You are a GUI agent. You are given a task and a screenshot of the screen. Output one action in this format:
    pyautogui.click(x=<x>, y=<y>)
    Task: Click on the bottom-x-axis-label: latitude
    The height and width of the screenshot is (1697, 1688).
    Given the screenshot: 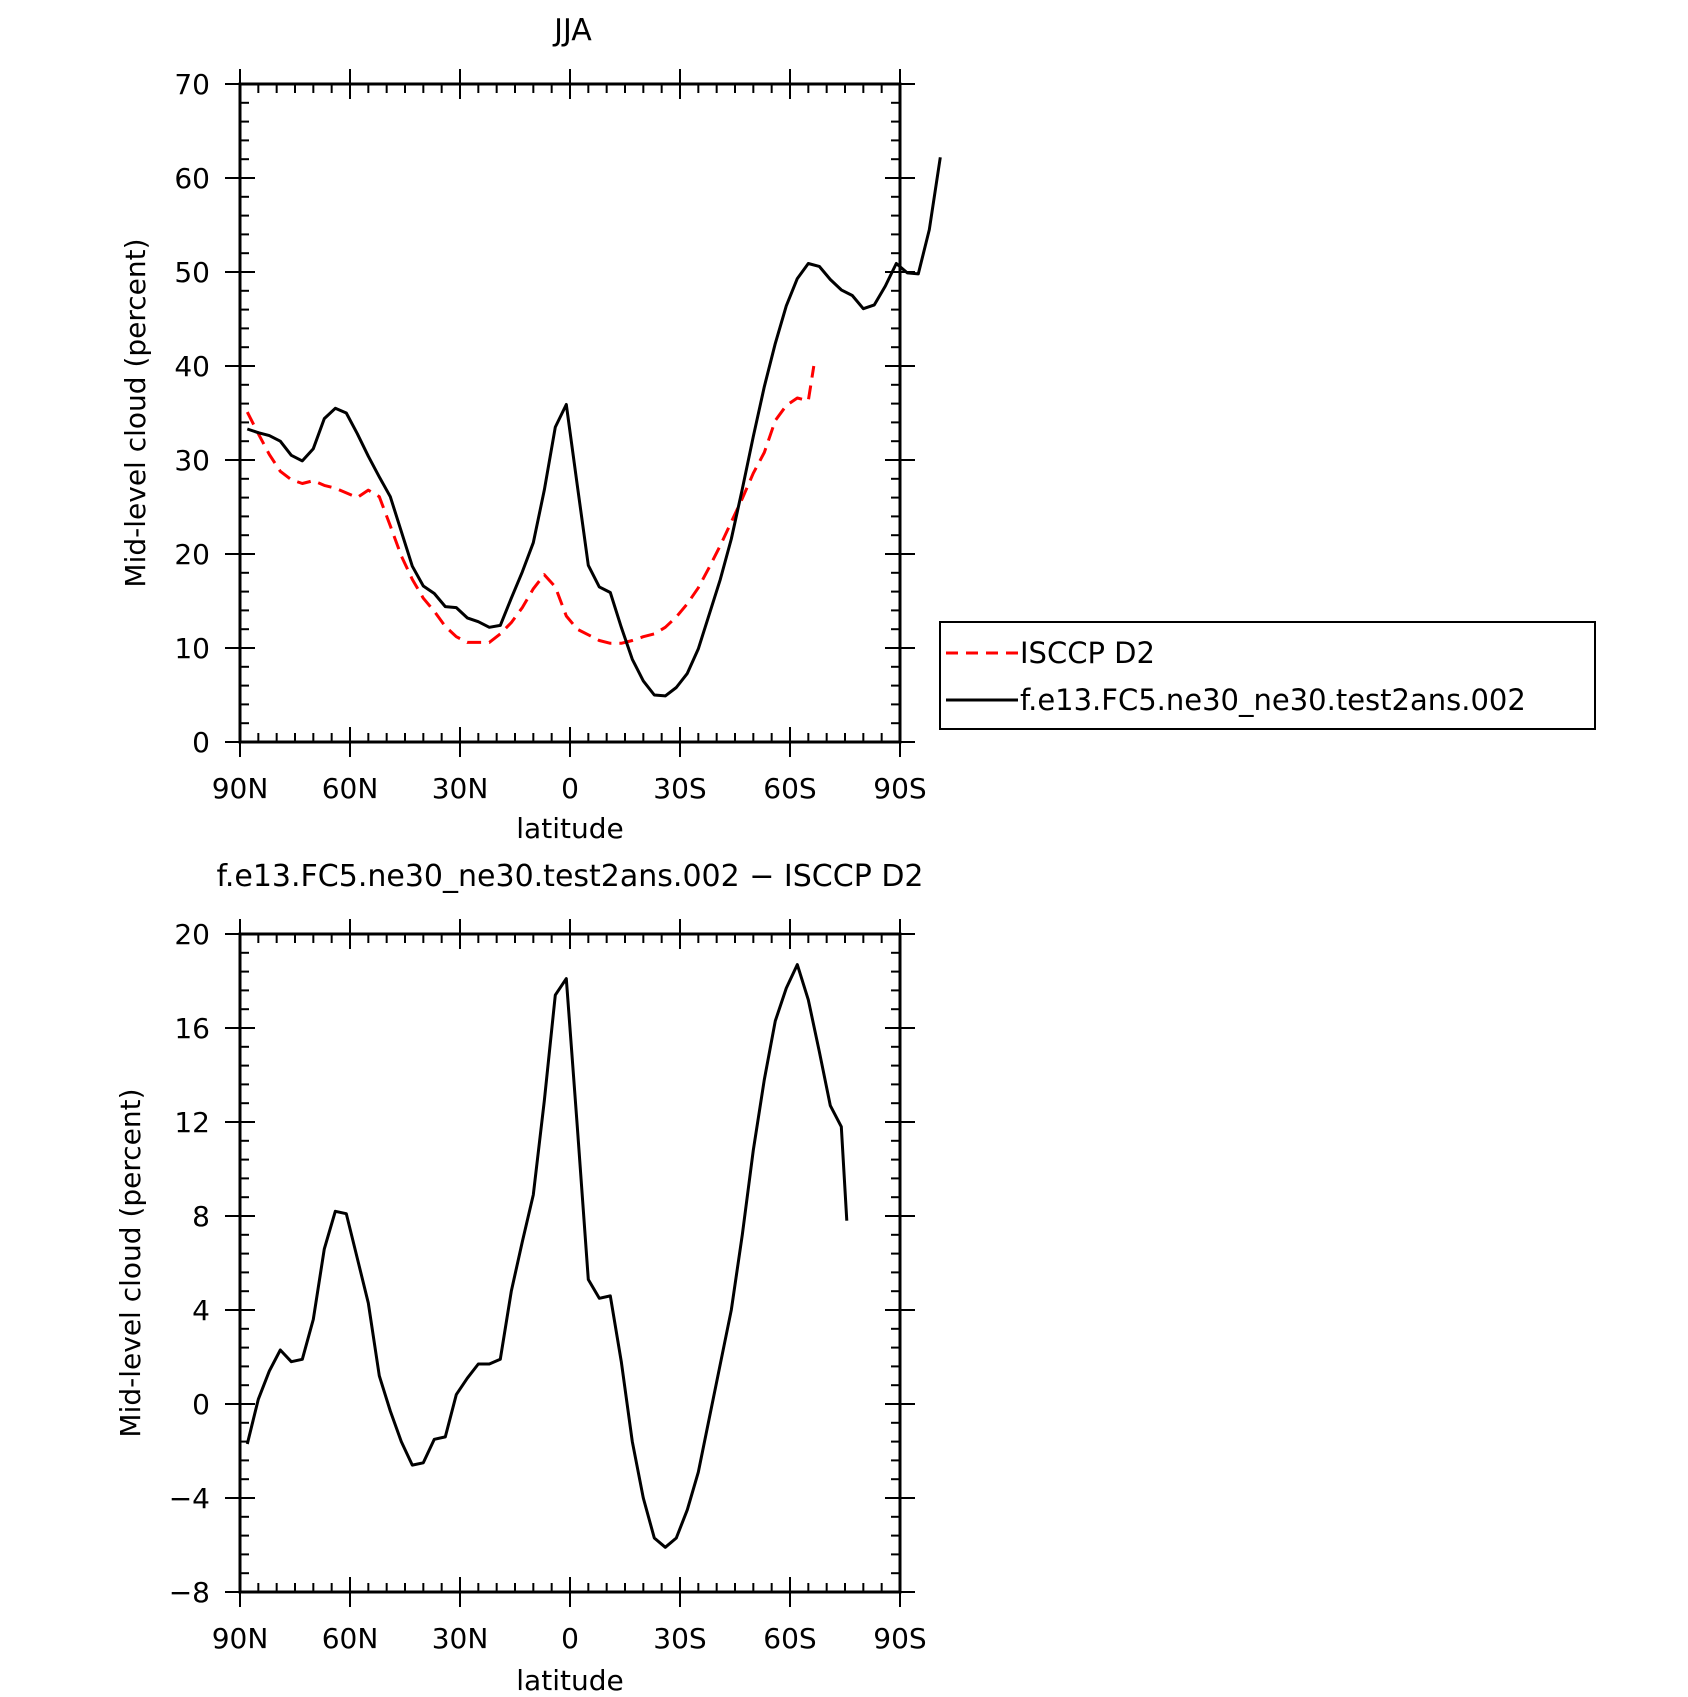 What is the action you would take?
    pyautogui.click(x=569, y=1680)
    